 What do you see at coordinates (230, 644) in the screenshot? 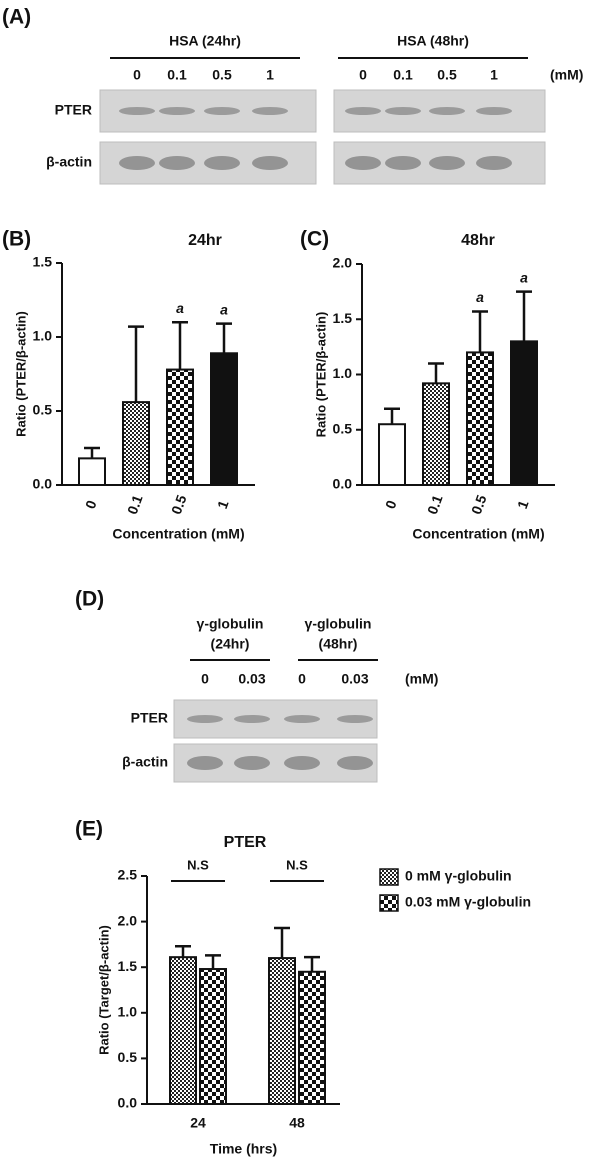
I see `group-period: (24hr)` at bounding box center [230, 644].